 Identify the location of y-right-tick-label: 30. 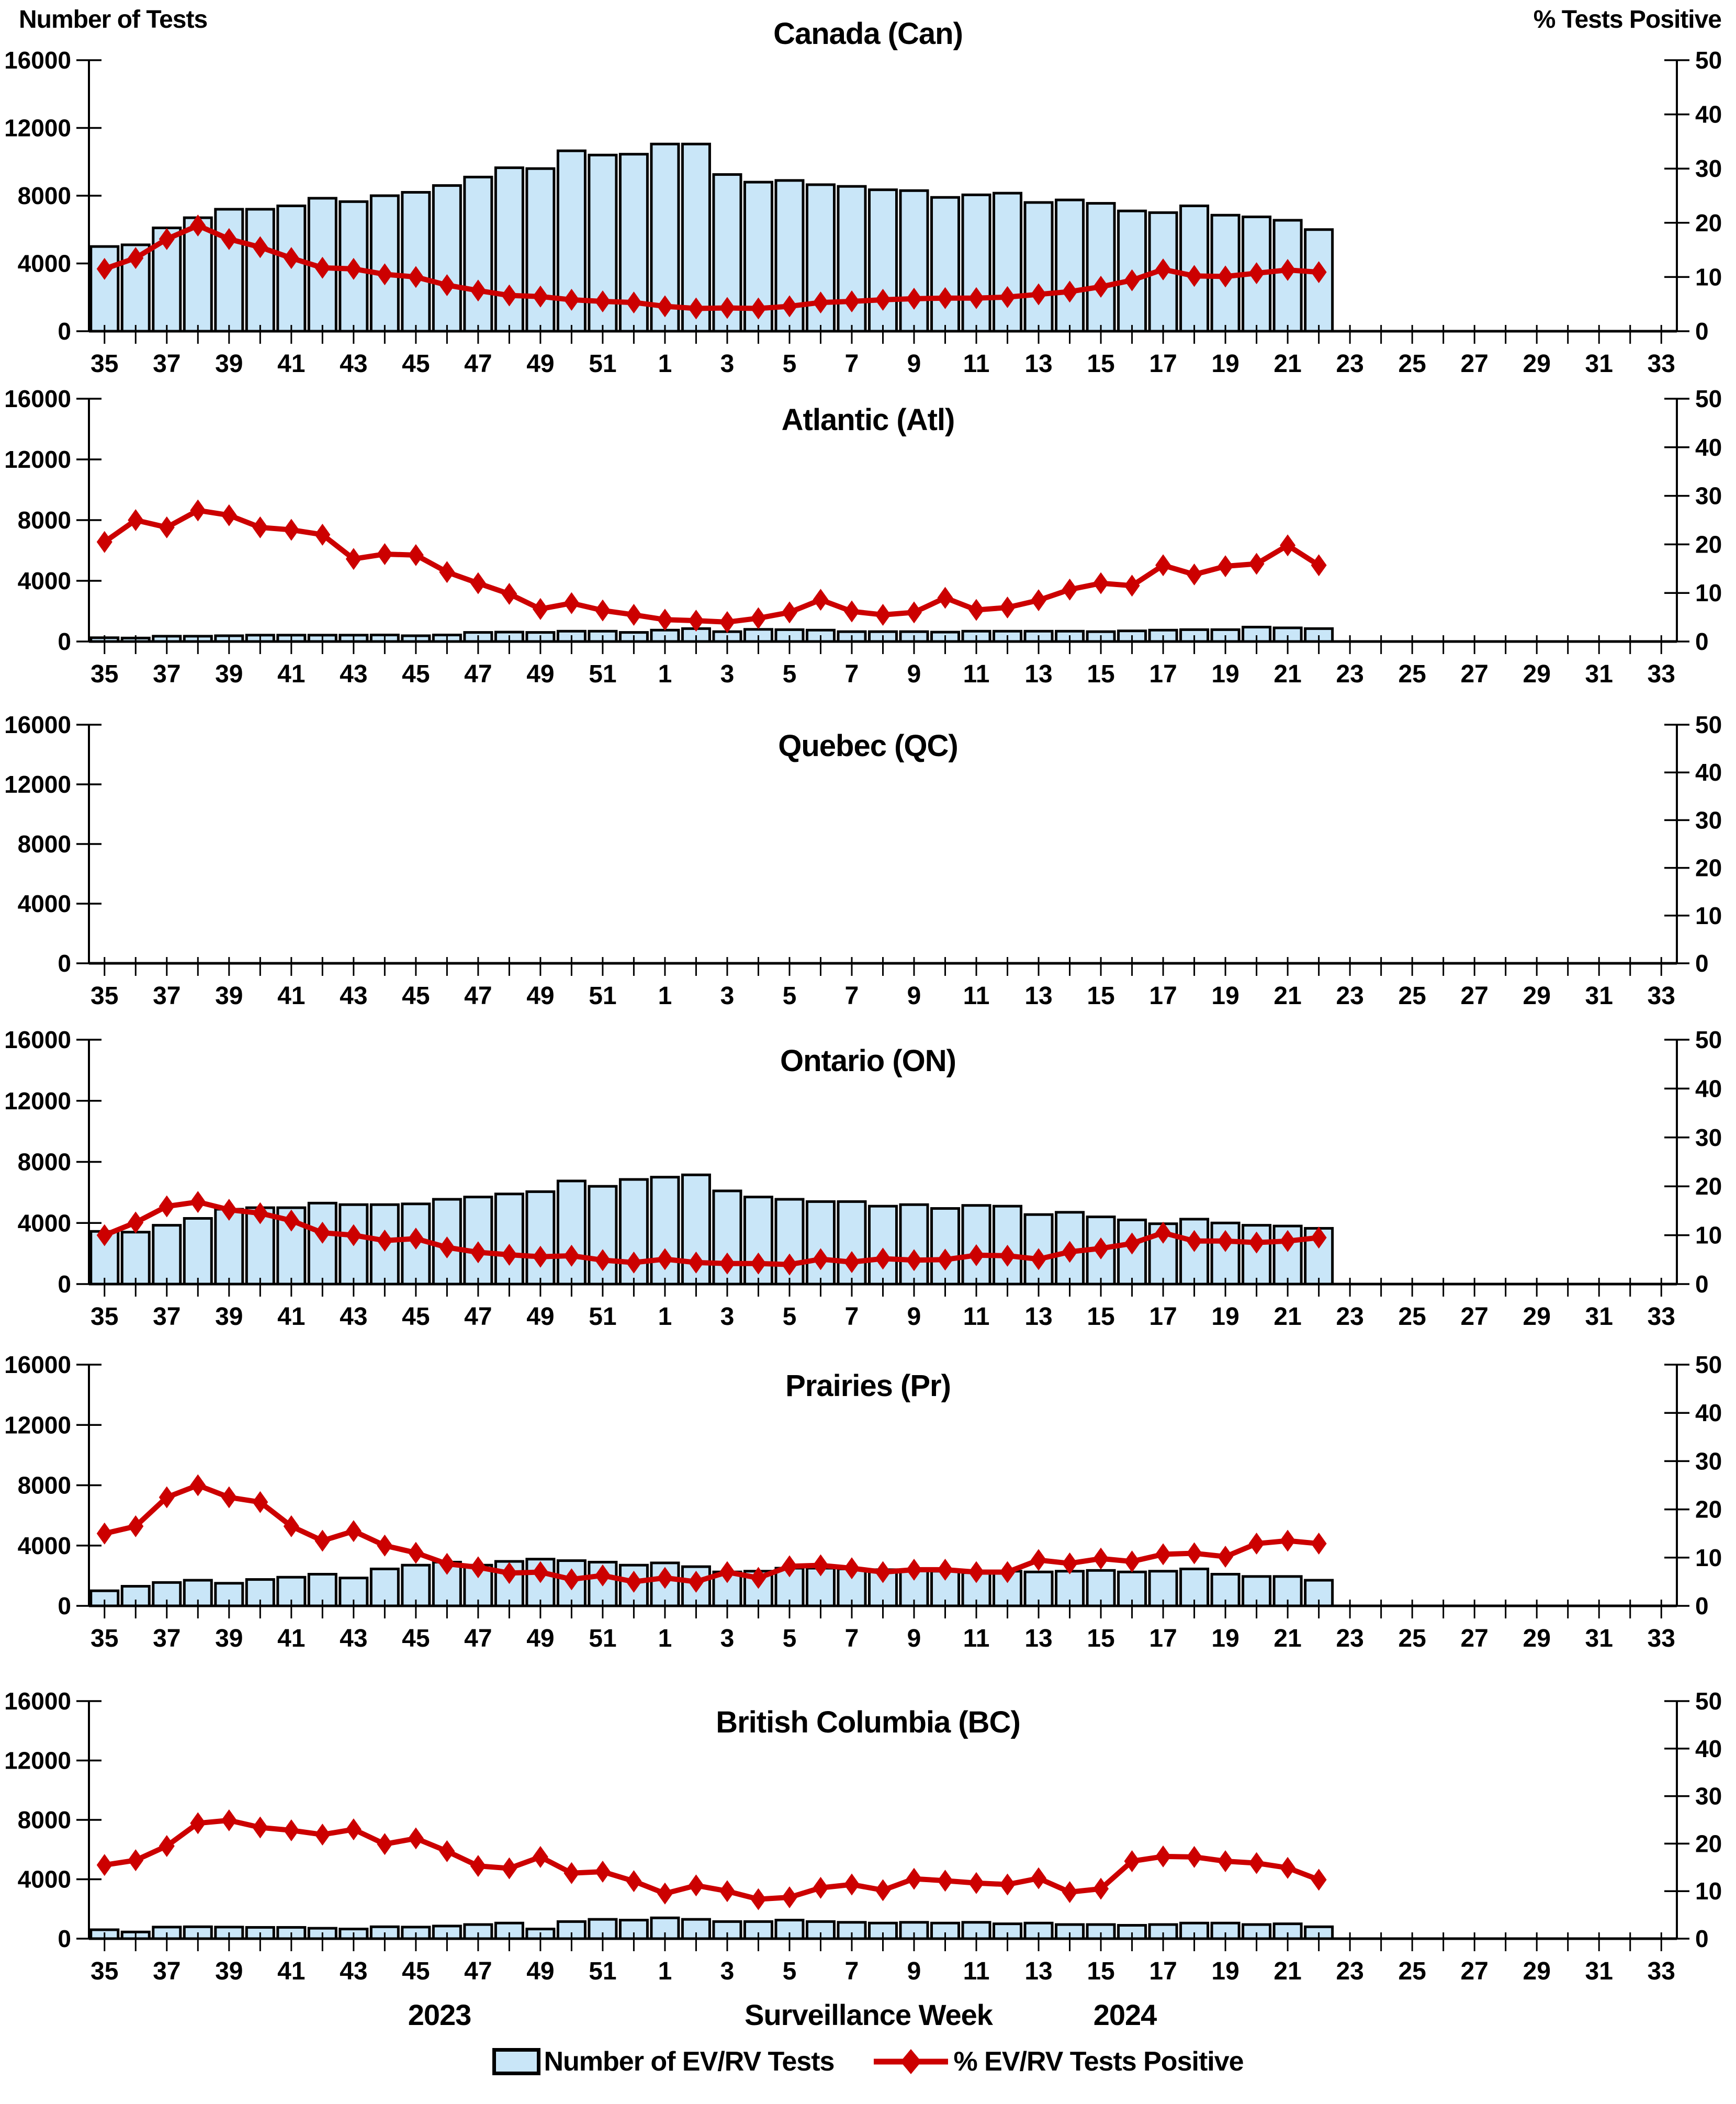
(1709, 1796).